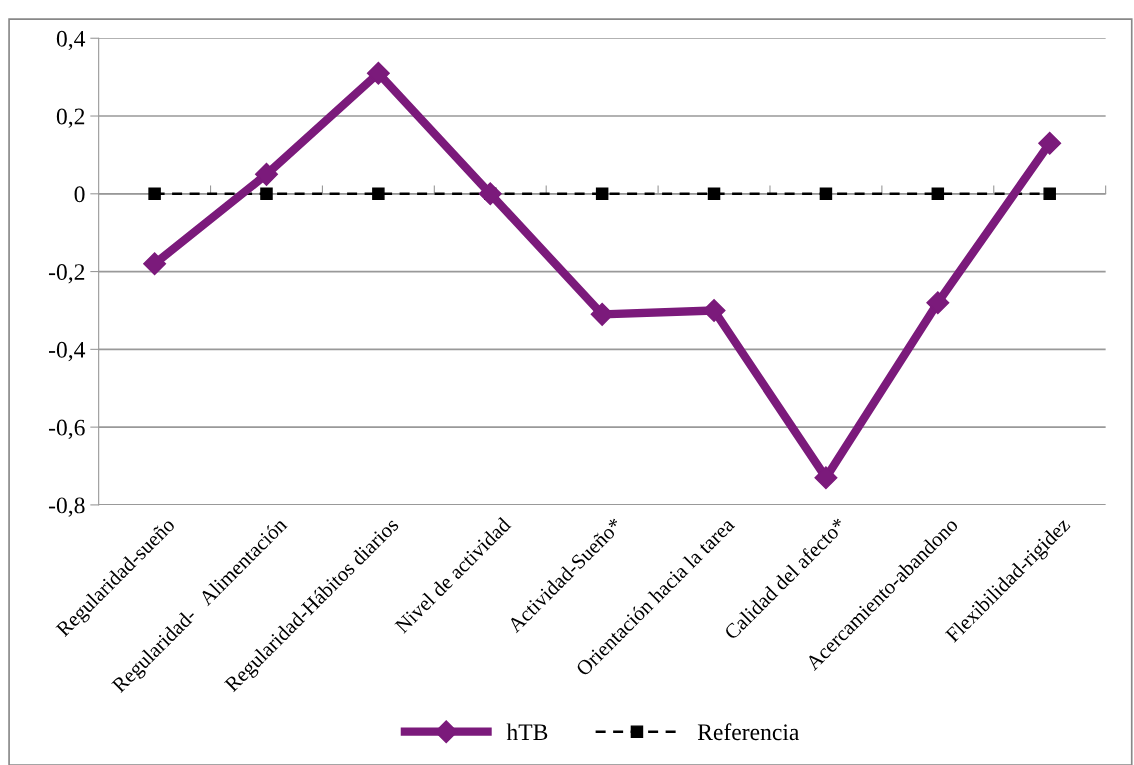 The width and height of the screenshot is (1134, 765). I want to click on y-tick-label: -0,4, so click(67, 351).